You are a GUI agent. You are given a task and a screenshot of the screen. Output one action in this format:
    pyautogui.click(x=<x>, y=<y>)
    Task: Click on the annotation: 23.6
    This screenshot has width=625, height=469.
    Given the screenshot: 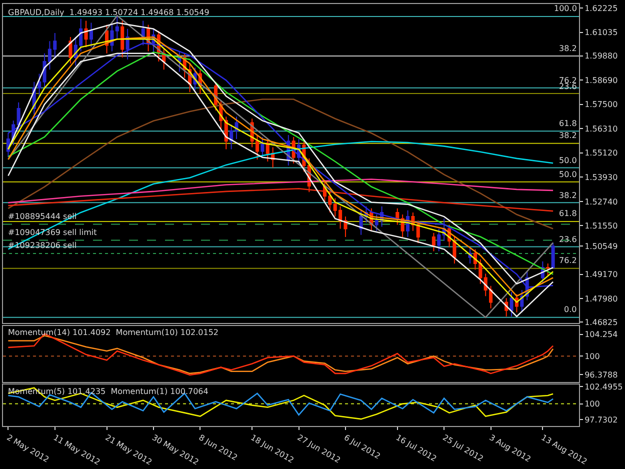 What is the action you would take?
    pyautogui.click(x=568, y=239)
    